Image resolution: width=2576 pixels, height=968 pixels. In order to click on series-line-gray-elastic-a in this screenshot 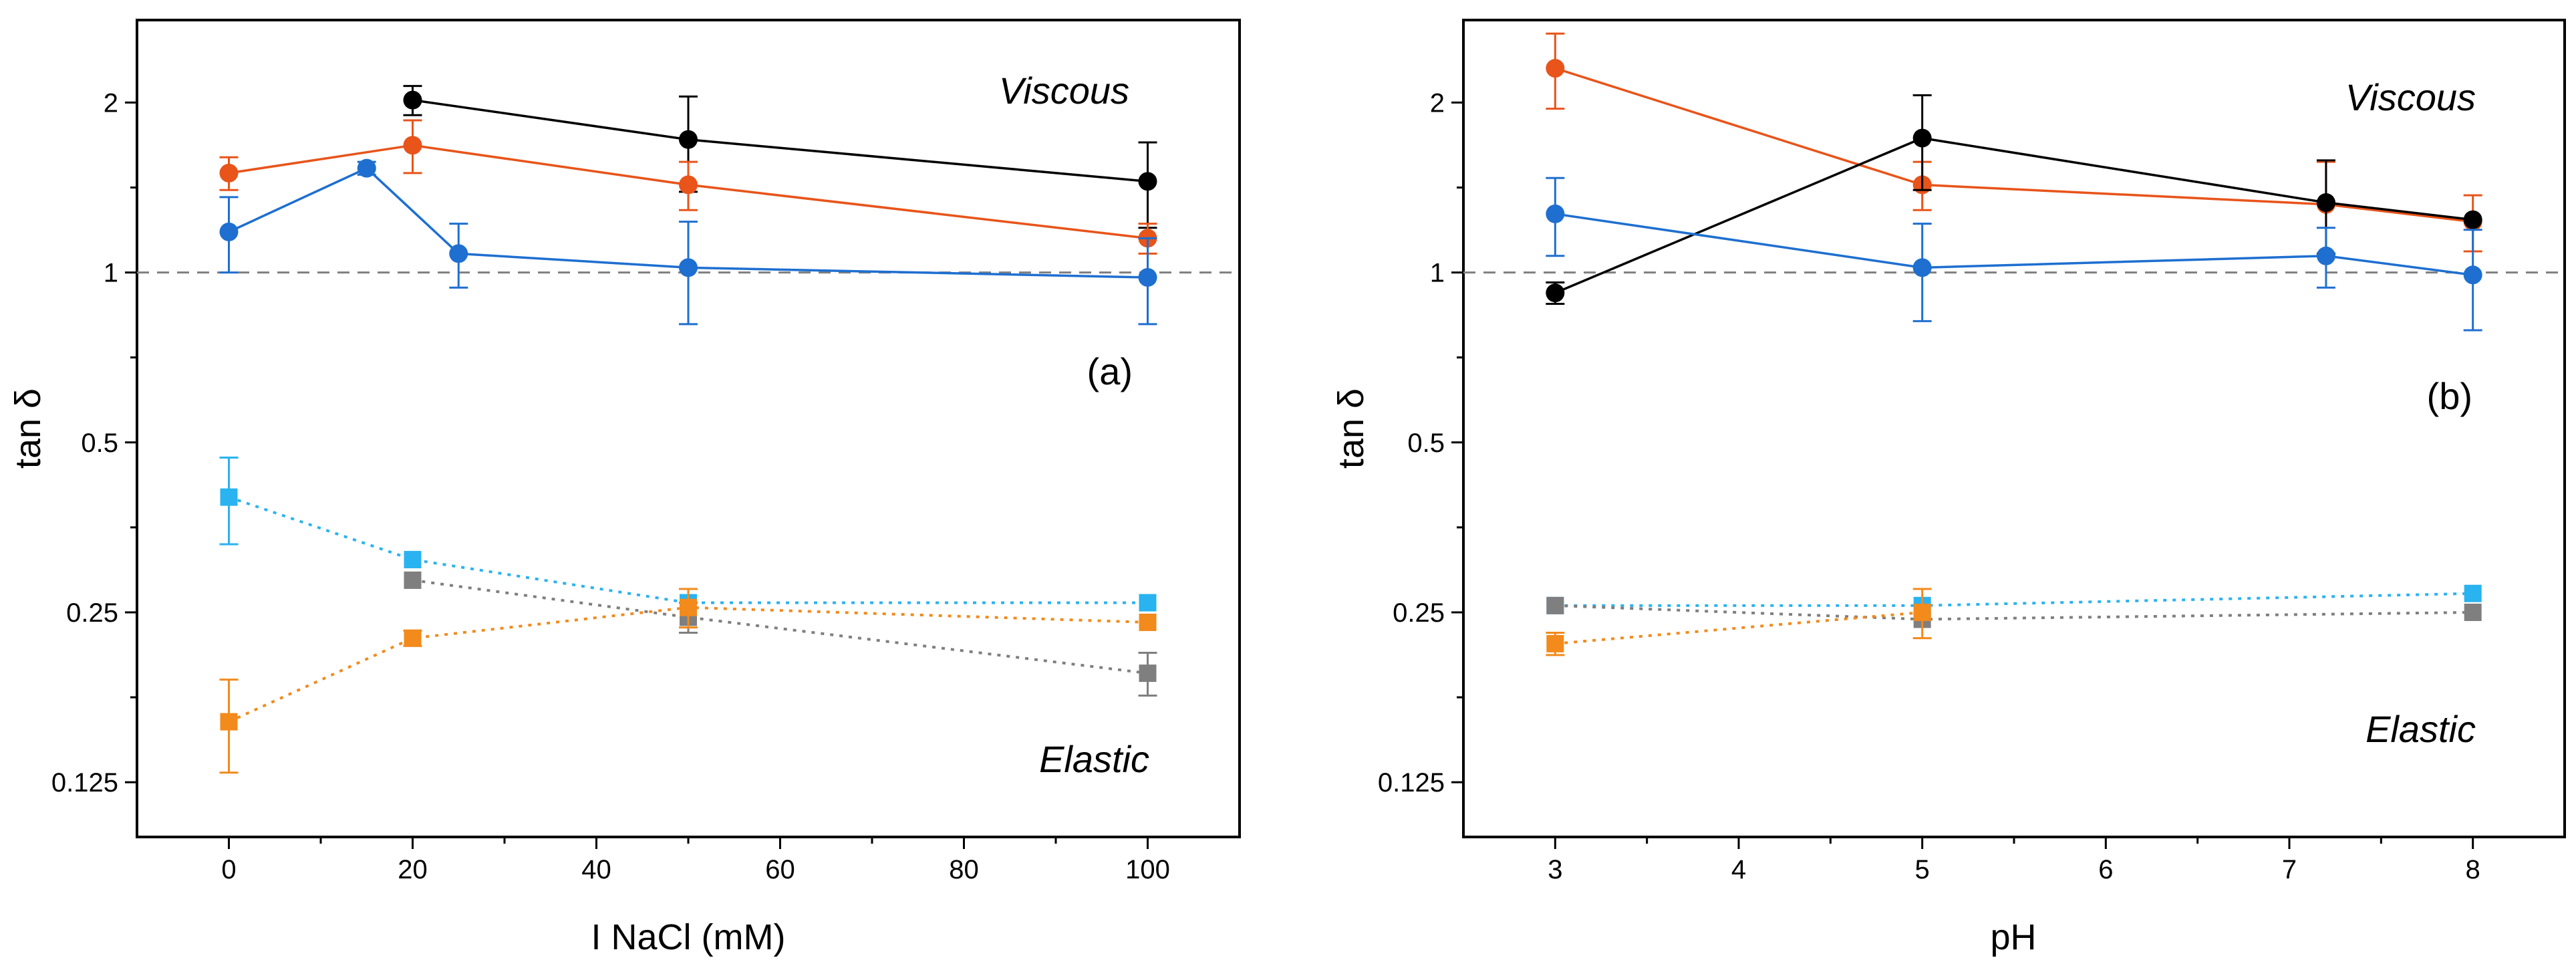, I will do `click(780, 626)`.